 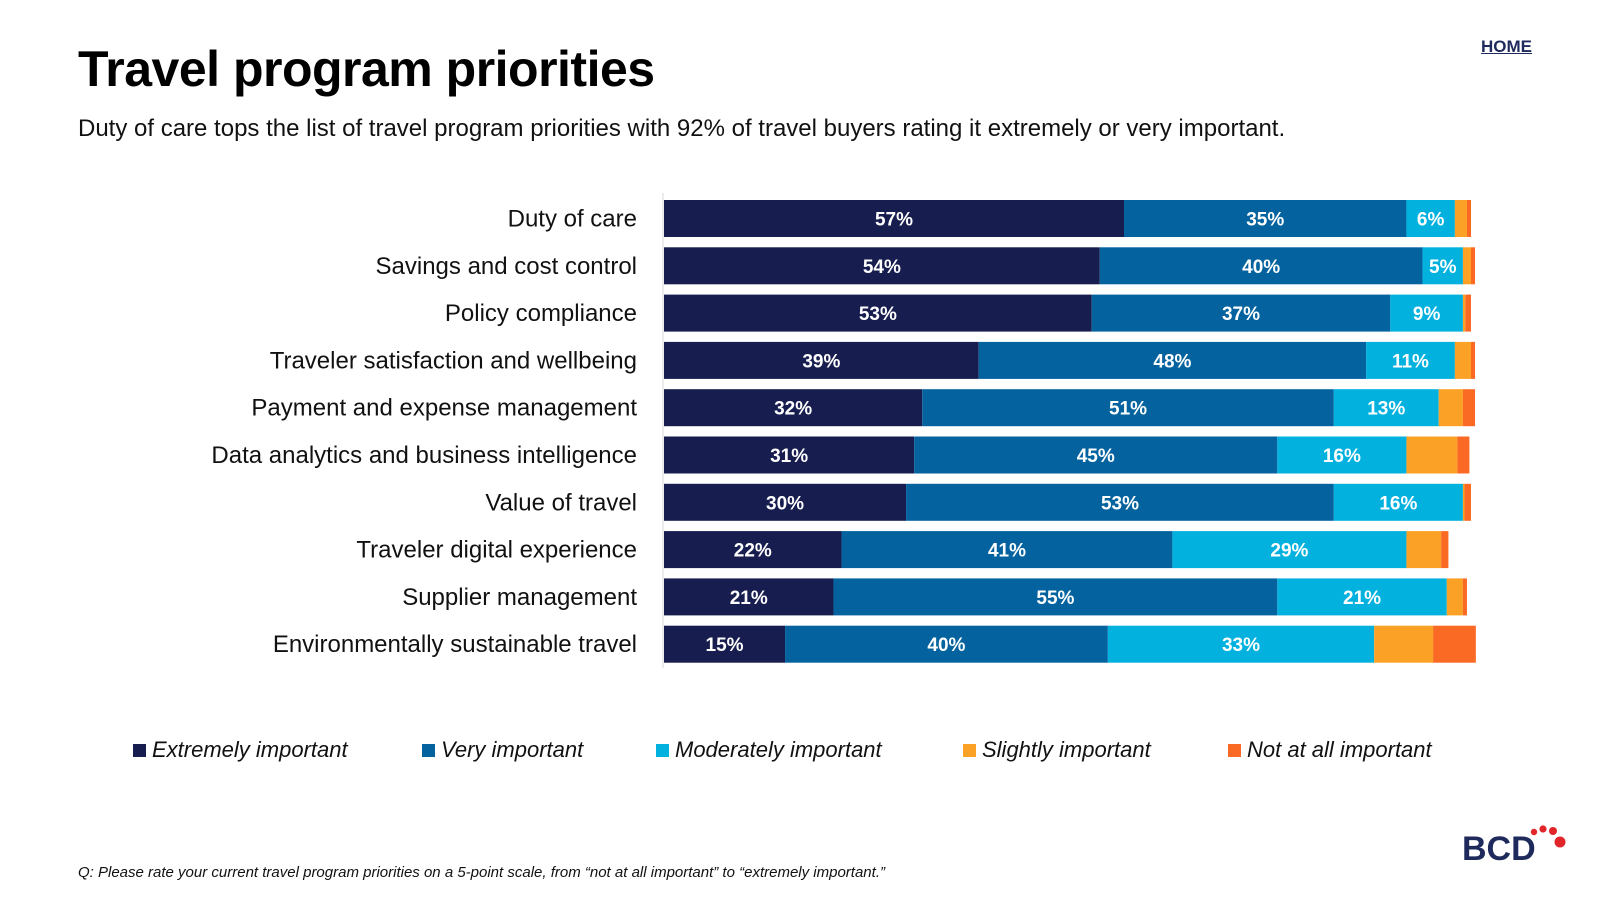 I want to click on legend-item: Slightly important, so click(x=1057, y=750).